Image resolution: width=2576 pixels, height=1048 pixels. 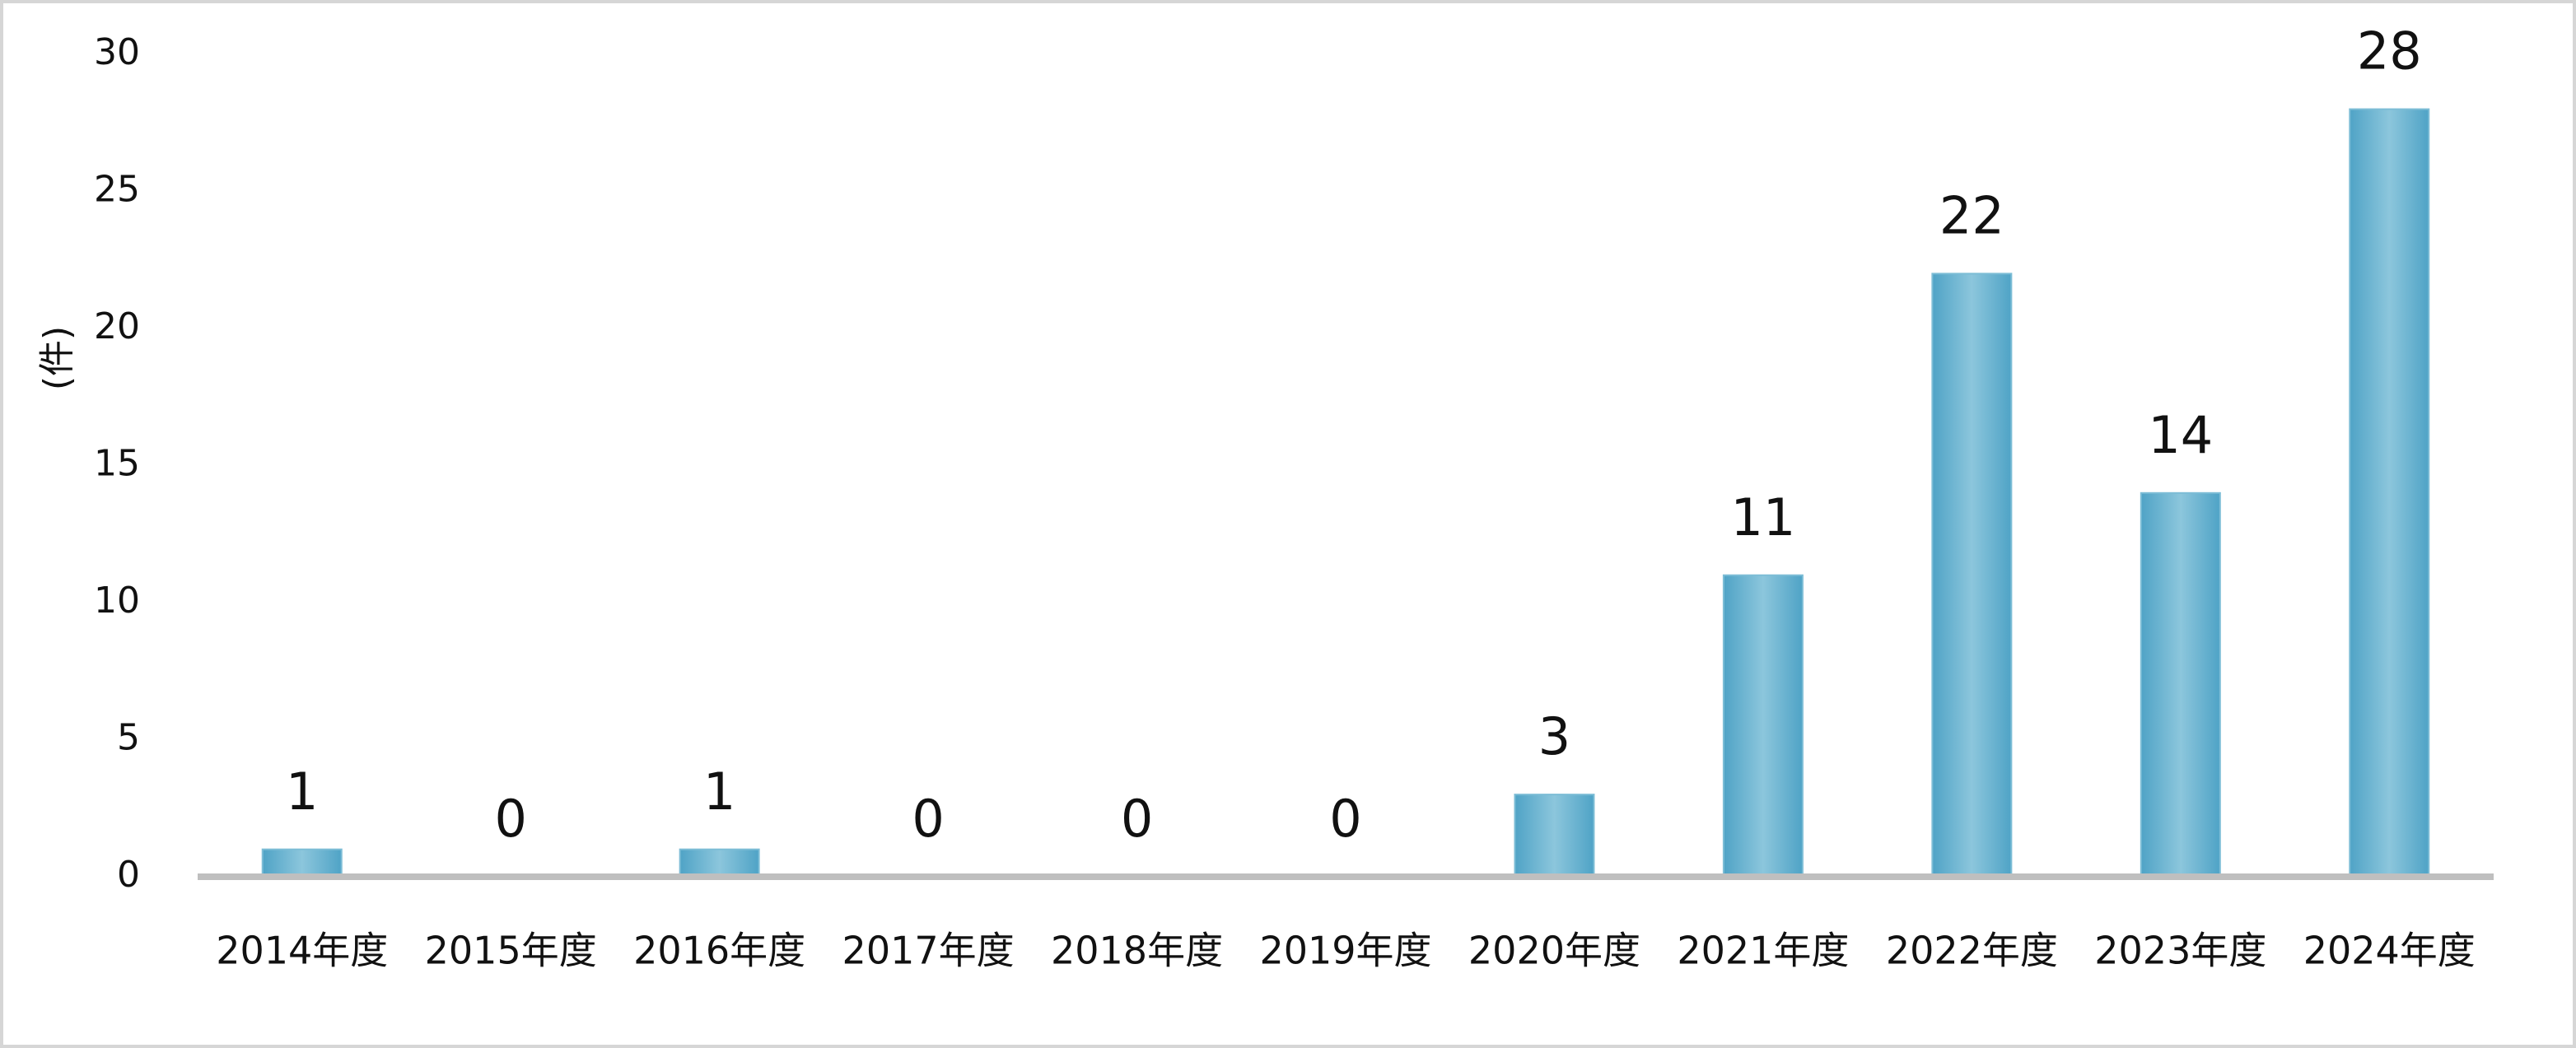 What do you see at coordinates (1345, 951) in the screenshot?
I see `x-tick-label: 2019年度` at bounding box center [1345, 951].